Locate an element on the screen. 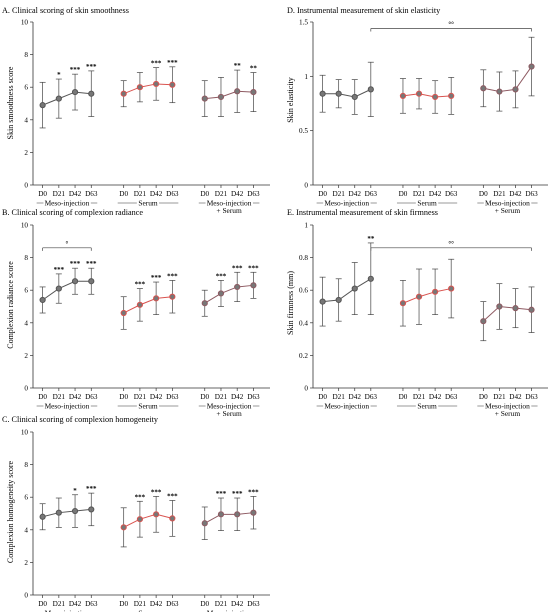  panel-c-ylabel: Complexion homogeneity score is located at coordinates (10, 511).